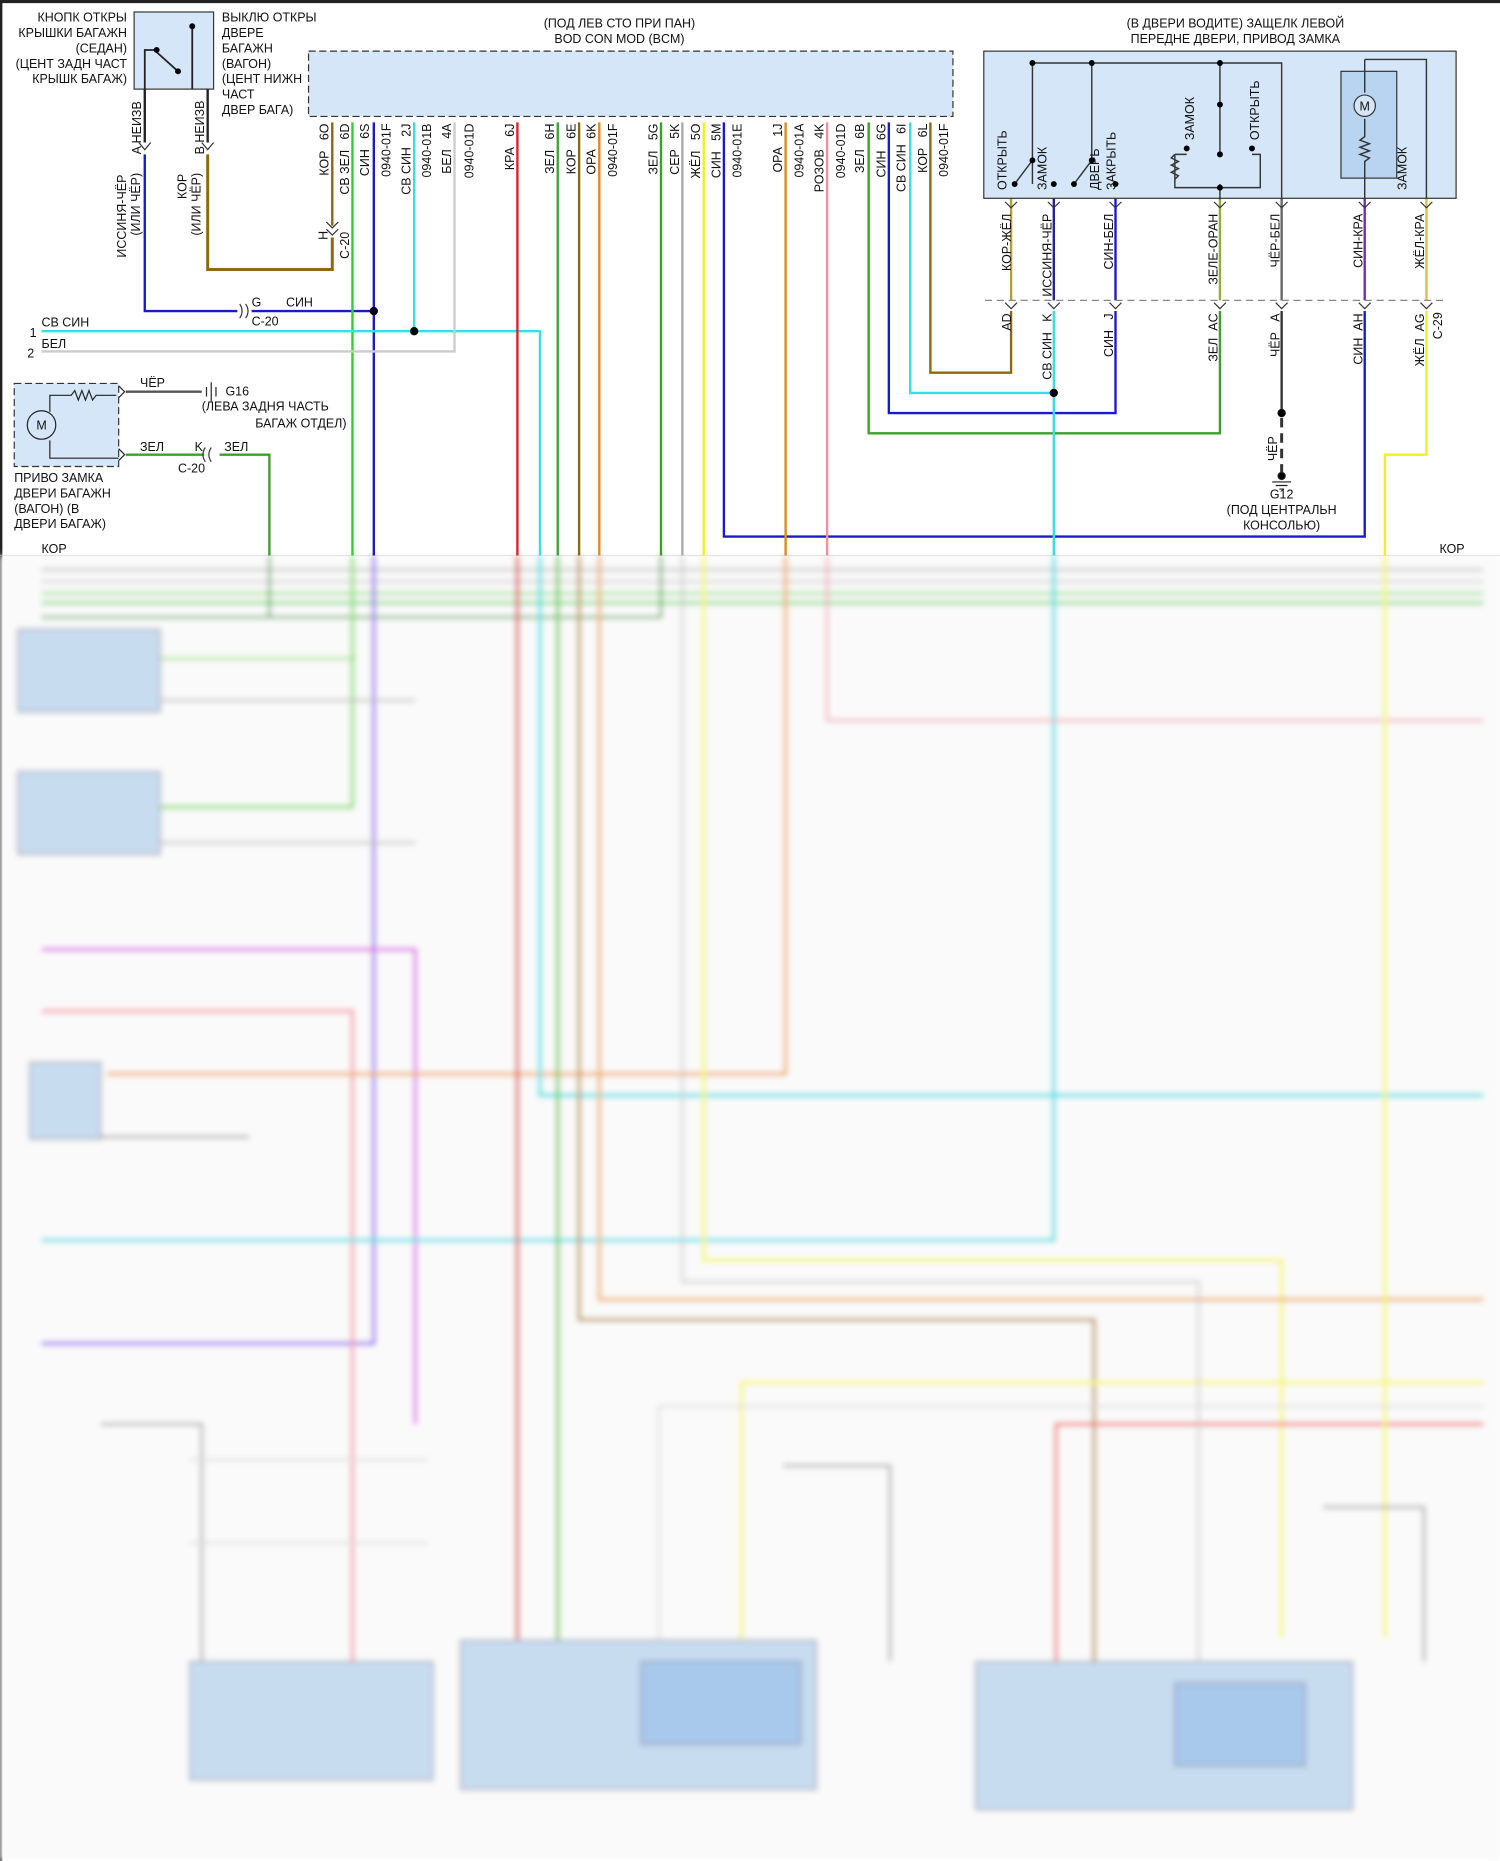 The width and height of the screenshot is (1500, 1861). Describe the element at coordinates (41, 426) in the screenshot. I see `motor-icon: M` at that location.